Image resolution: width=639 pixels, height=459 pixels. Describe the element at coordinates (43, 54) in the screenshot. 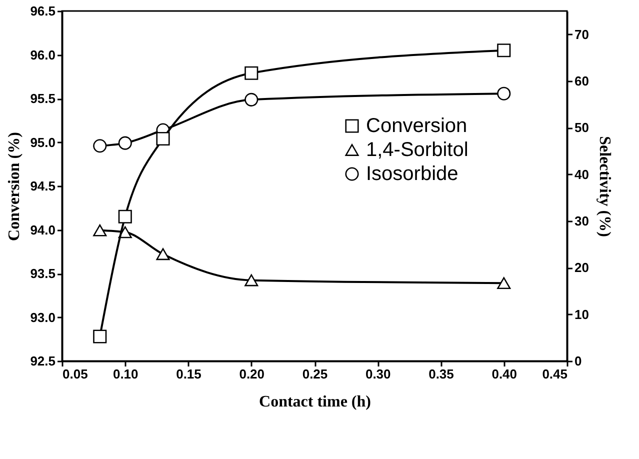

I see `y-tick-label: 96.0` at that location.